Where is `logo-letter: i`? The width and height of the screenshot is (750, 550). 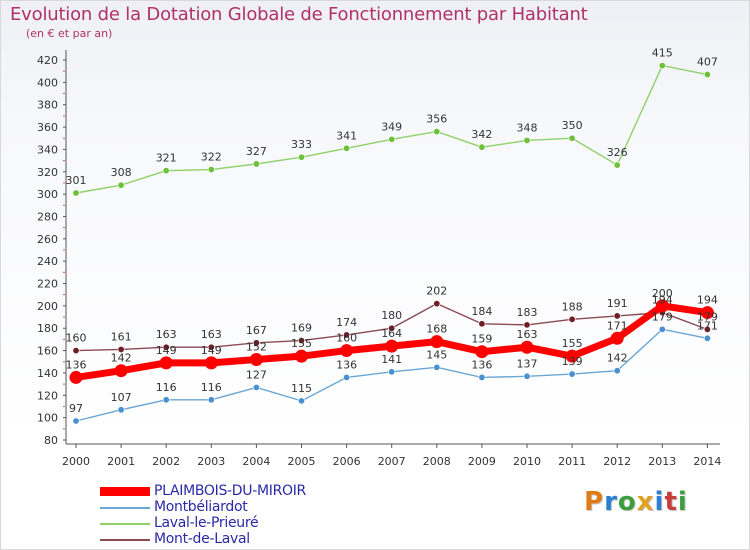 logo-letter: i is located at coordinates (682, 502).